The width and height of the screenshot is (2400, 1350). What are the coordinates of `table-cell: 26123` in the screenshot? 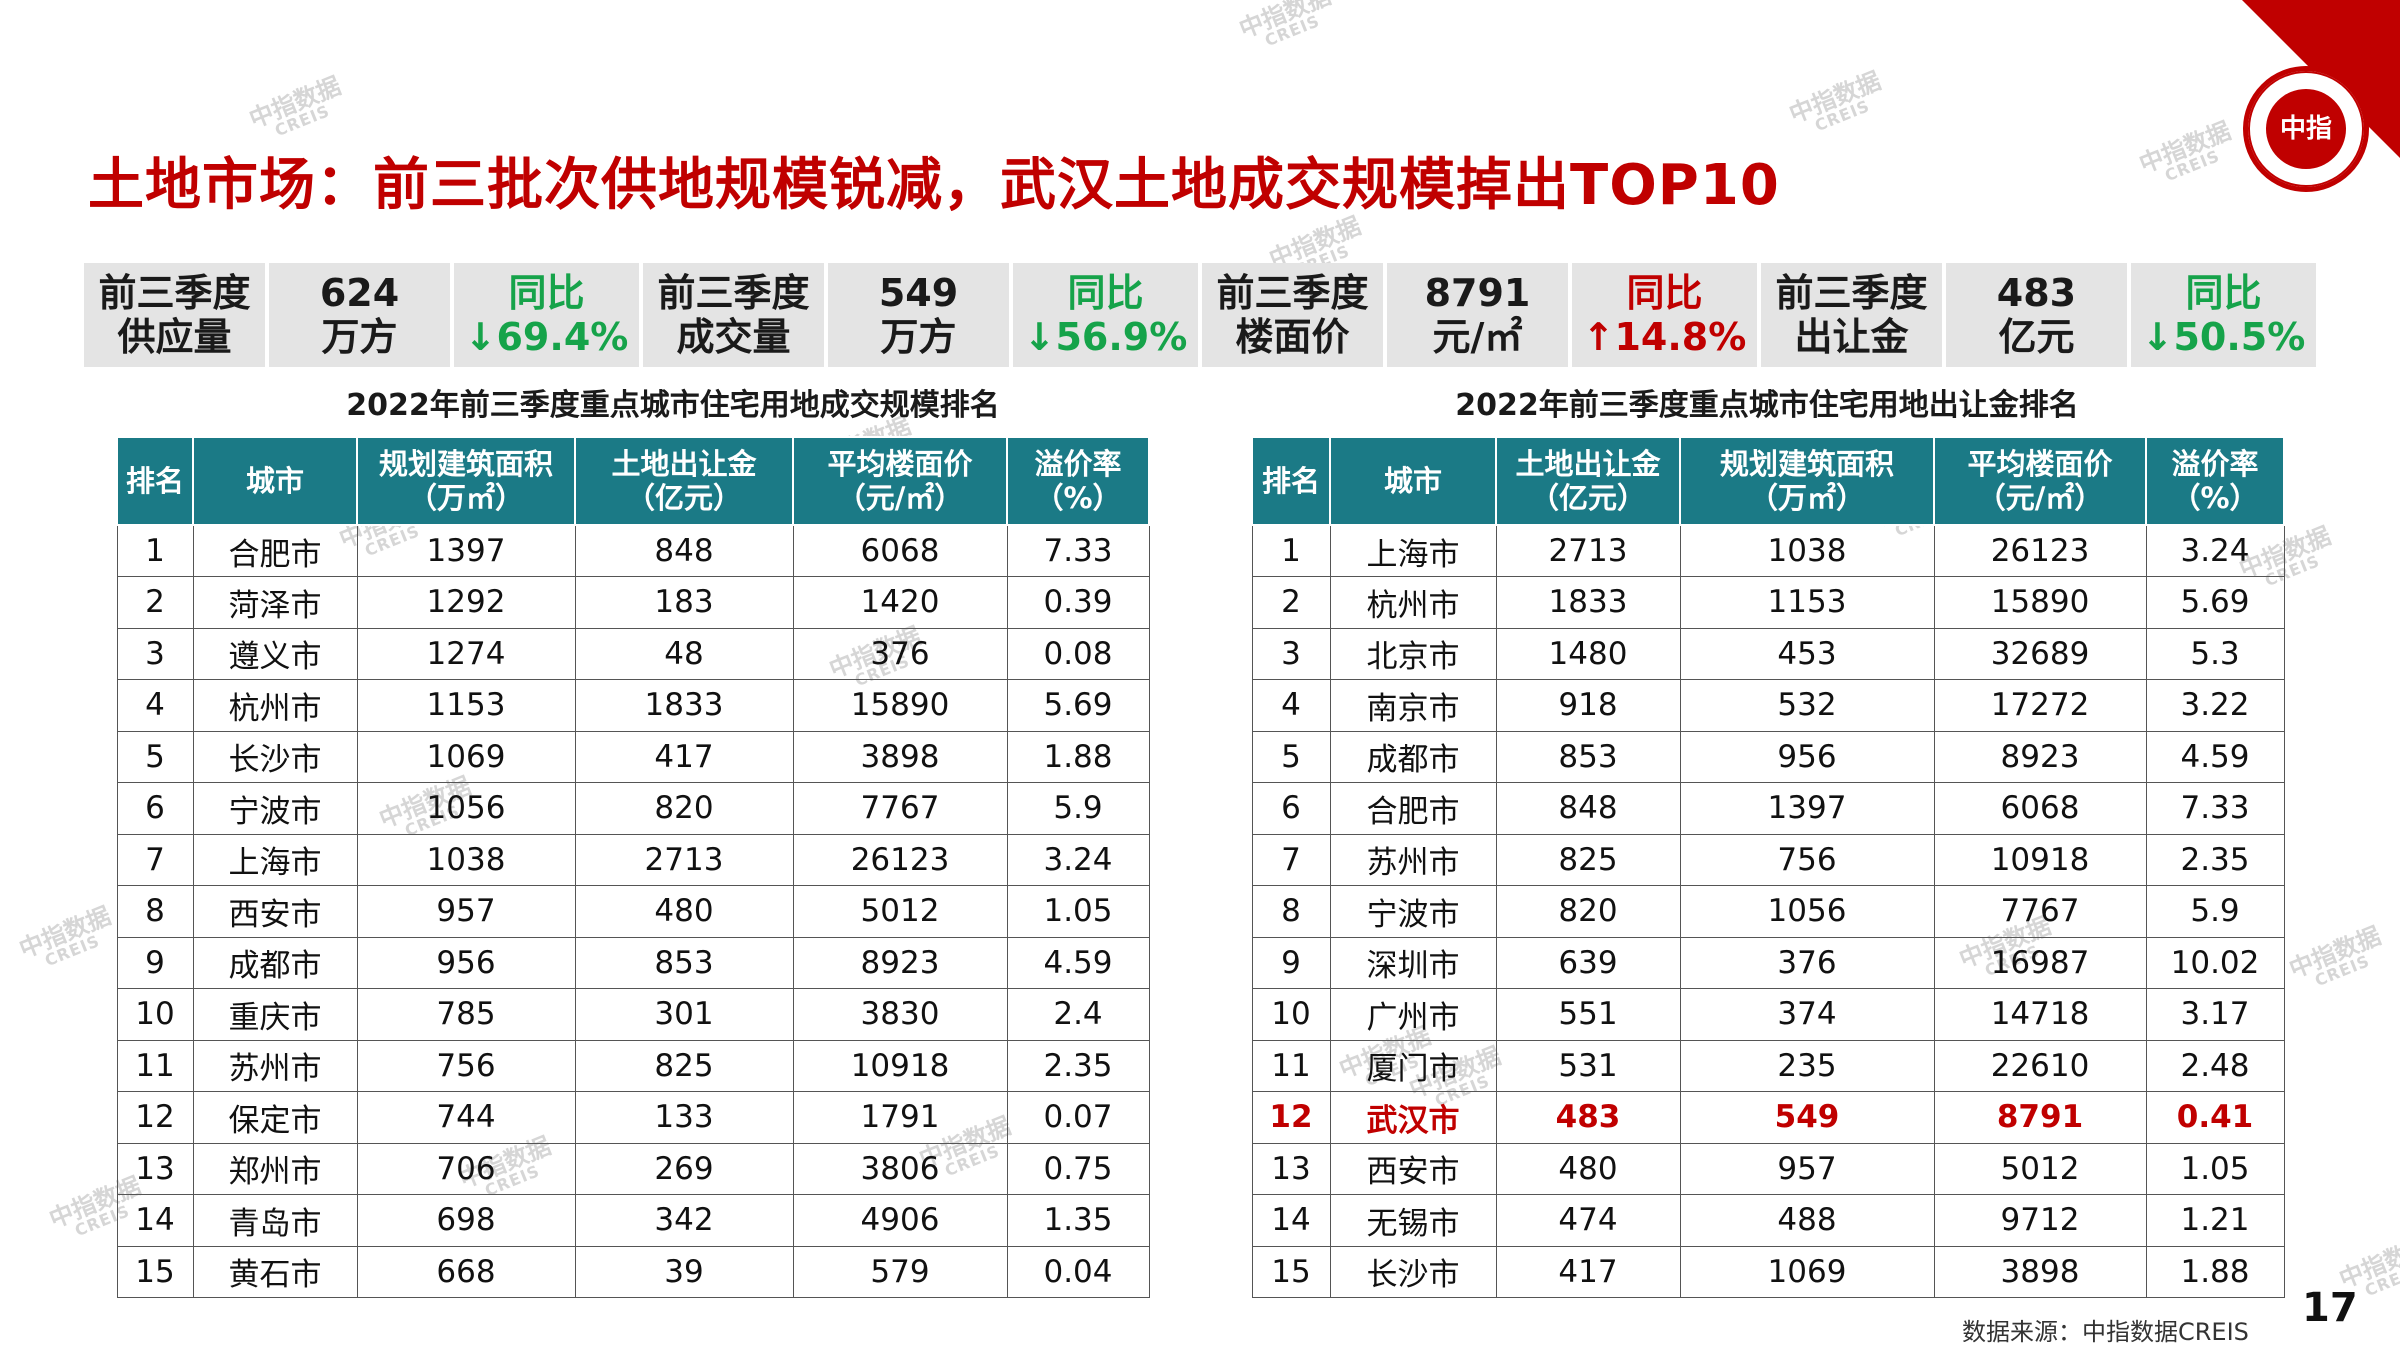 It's located at (900, 859).